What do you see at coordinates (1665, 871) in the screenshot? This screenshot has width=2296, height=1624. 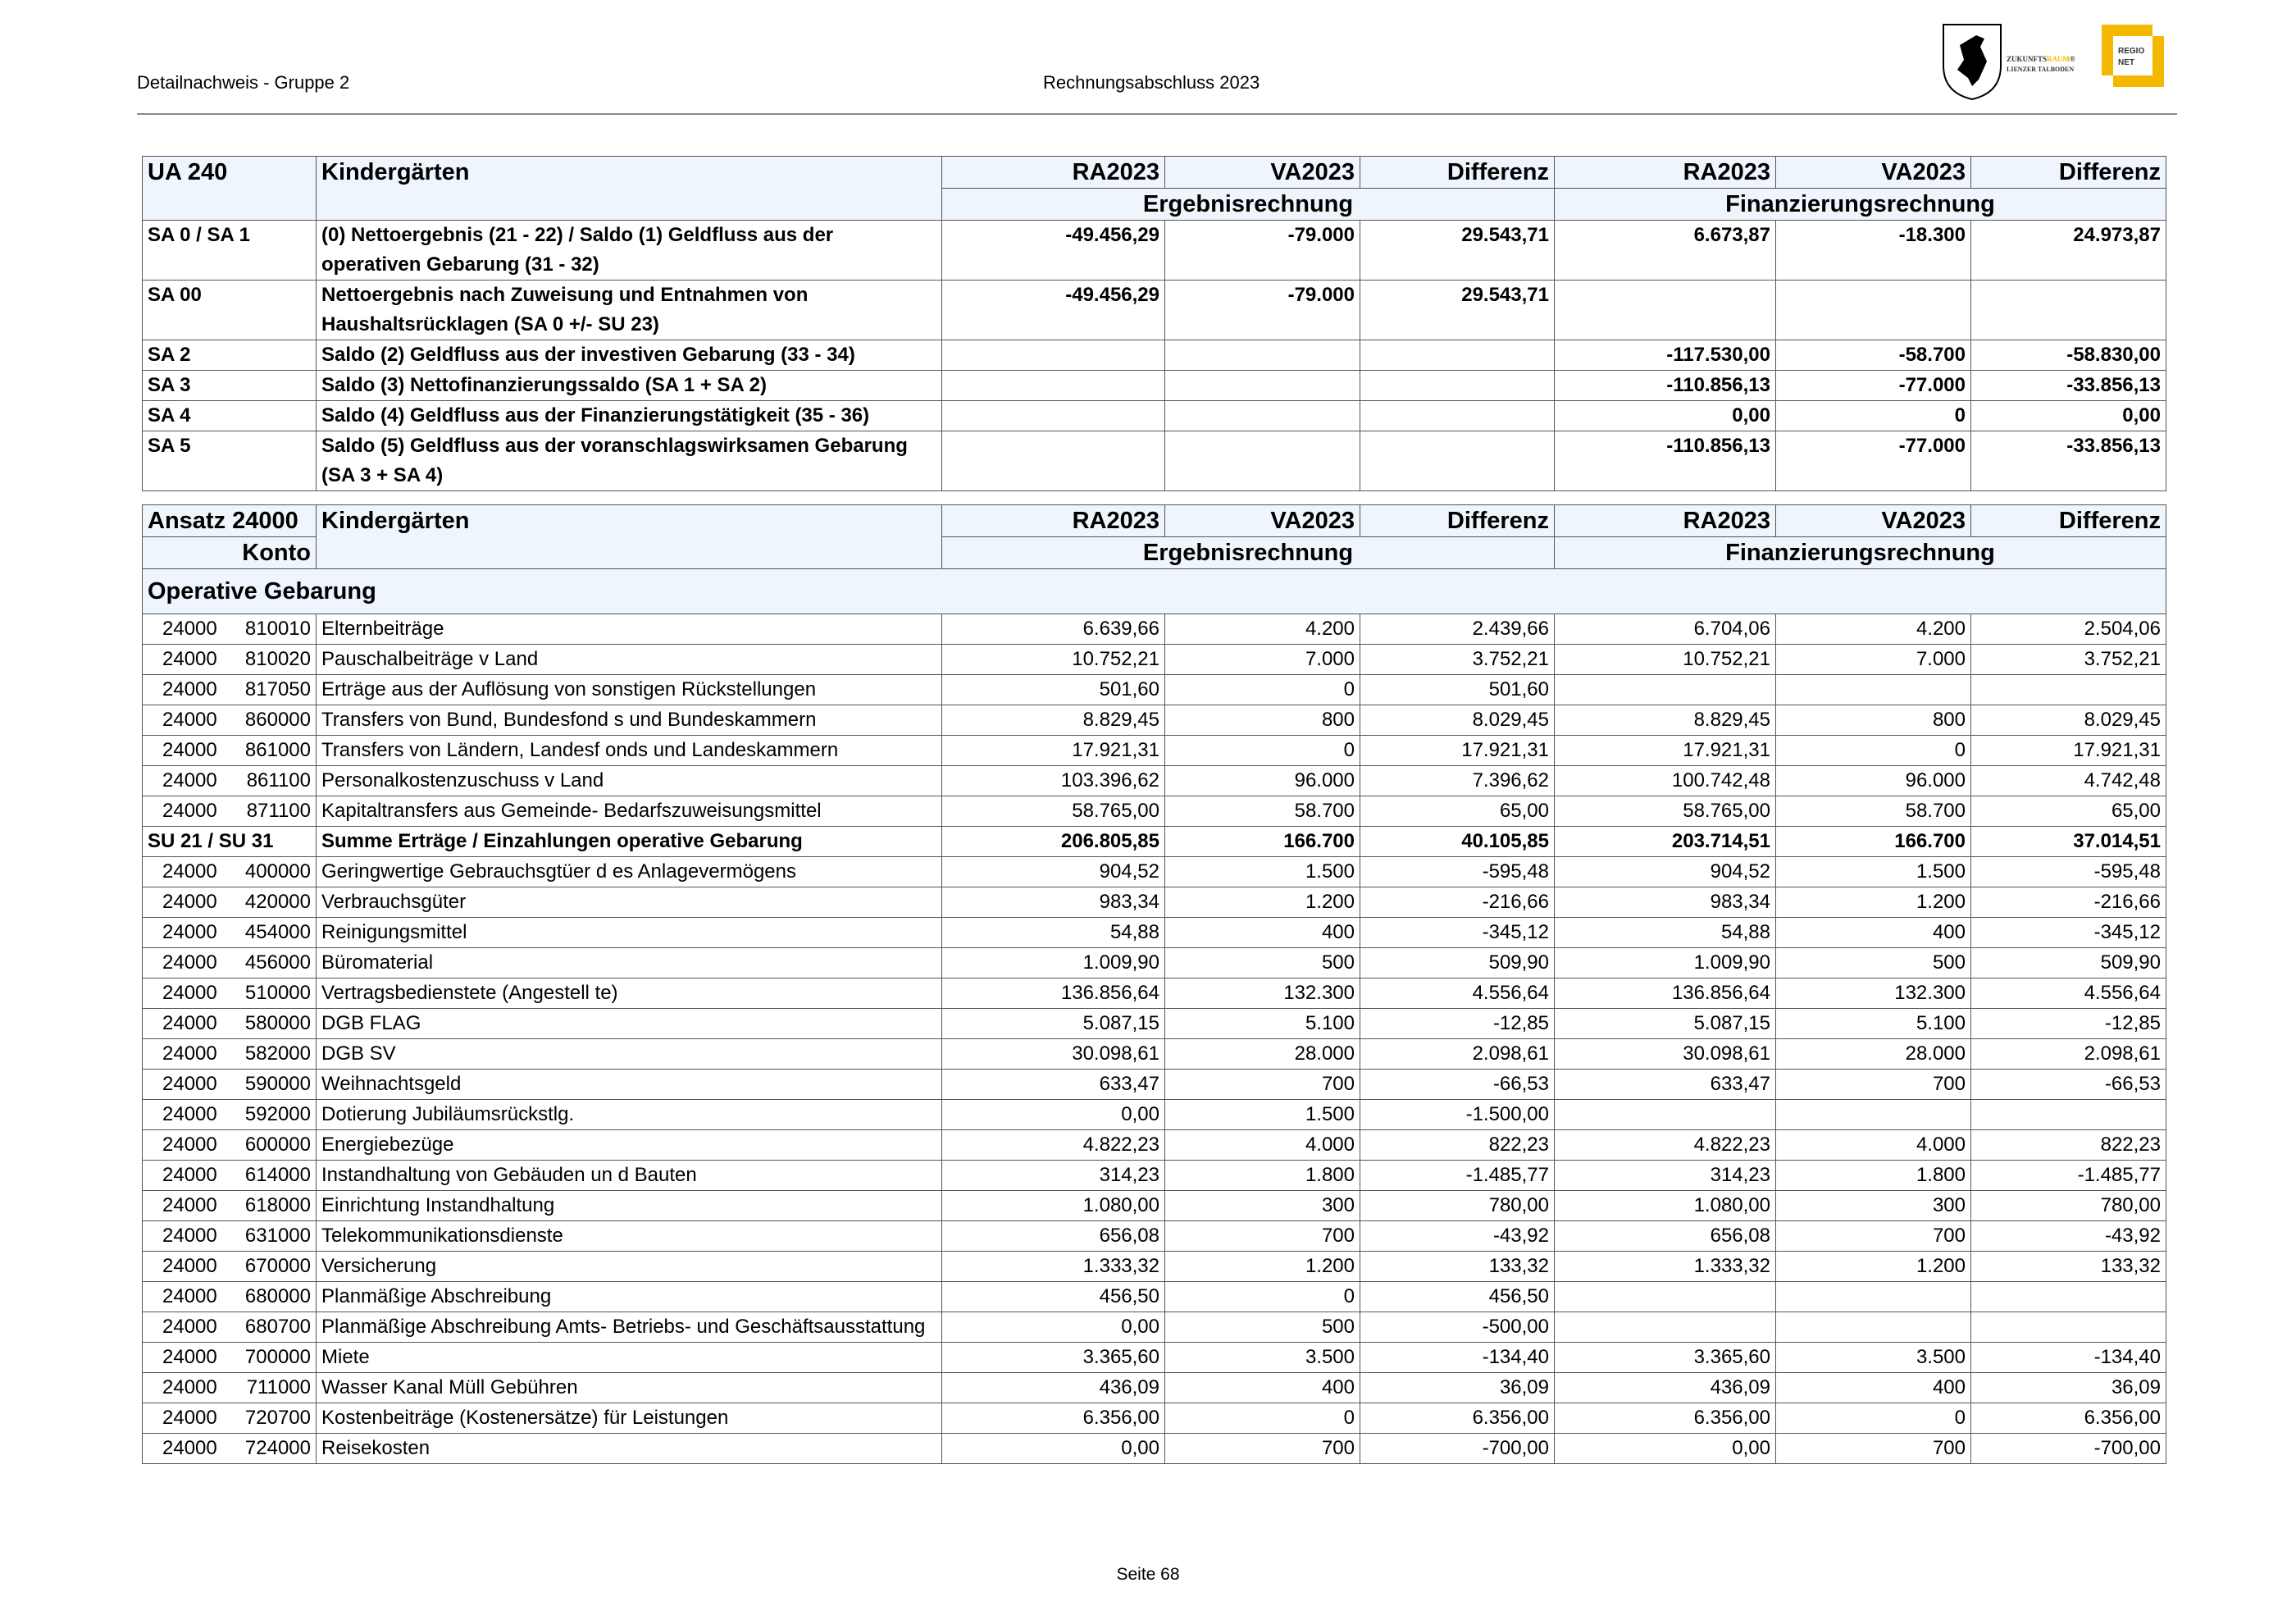 I see `row-value: 904,52` at bounding box center [1665, 871].